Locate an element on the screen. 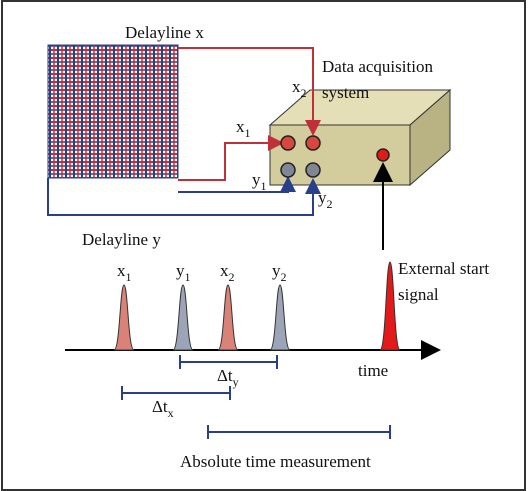 The image size is (528, 491). connector-label: x1 is located at coordinates (243, 128).